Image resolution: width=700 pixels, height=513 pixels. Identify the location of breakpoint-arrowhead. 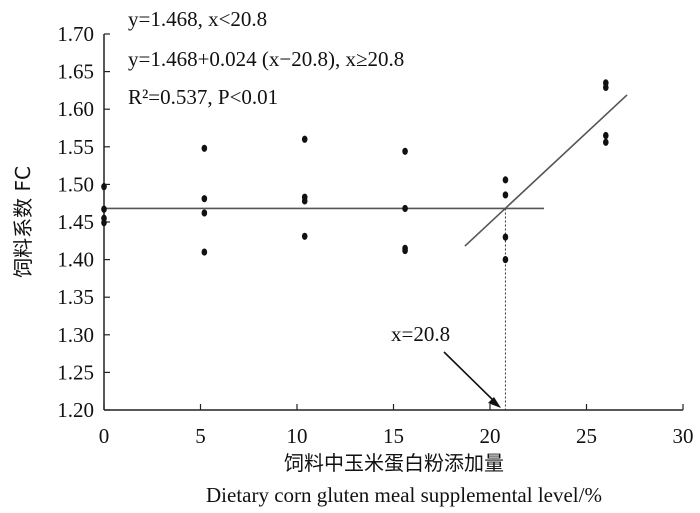
(494, 402).